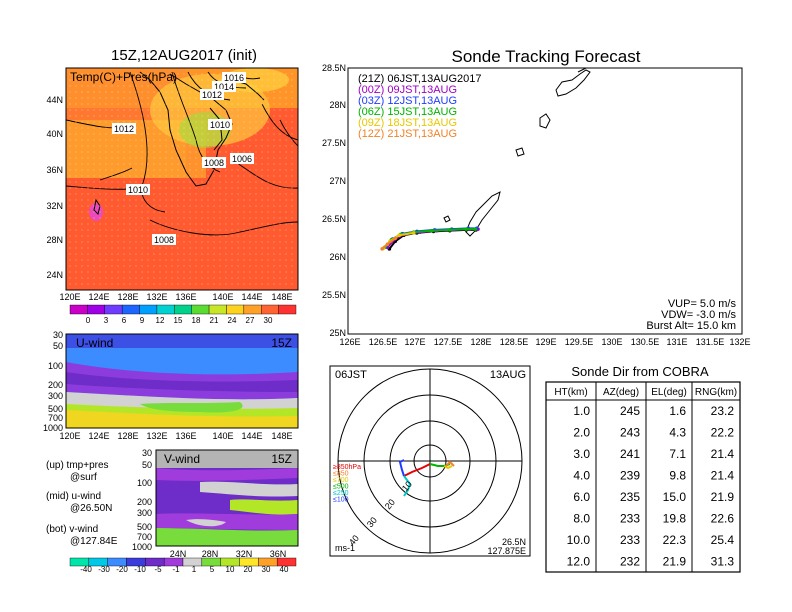 Image resolution: width=792 pixels, height=612 pixels. Describe the element at coordinates (546, 56) in the screenshot. I see `tracking-title: Sonde Tracking Forecast` at that location.